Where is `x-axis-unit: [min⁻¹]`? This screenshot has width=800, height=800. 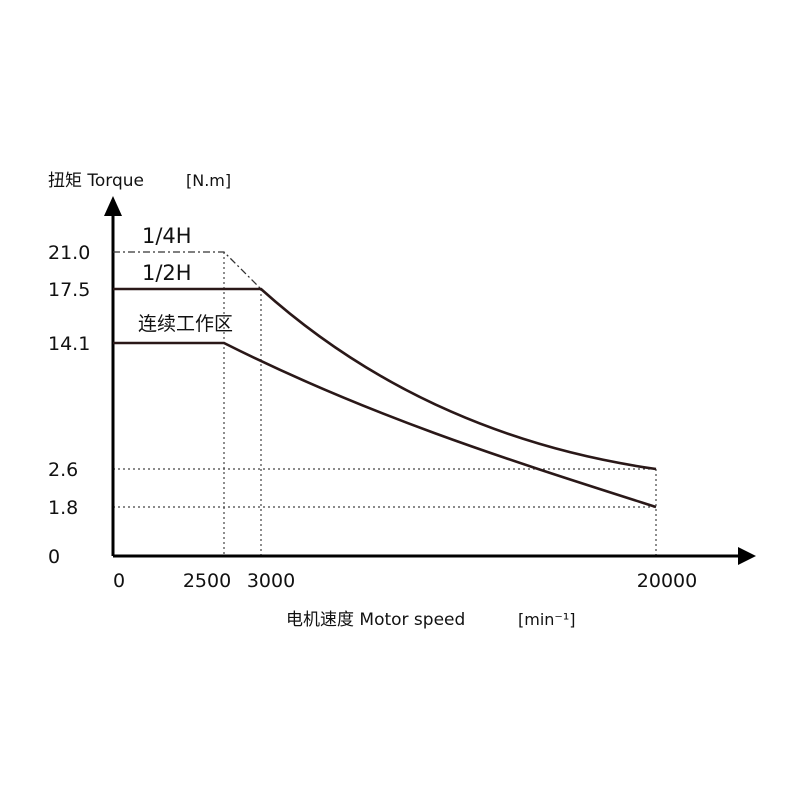
x-axis-unit: [min⁻¹] is located at coordinates (547, 619).